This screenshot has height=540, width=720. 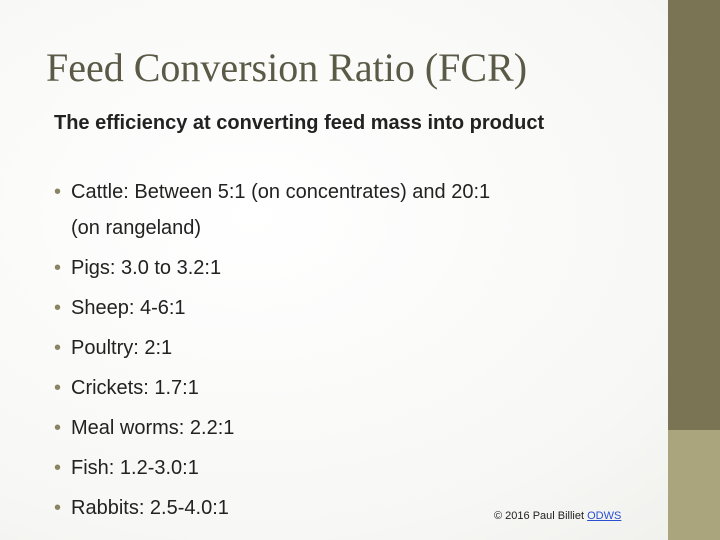 I want to click on bullet: Poultry: 2:1, so click(x=279, y=348).